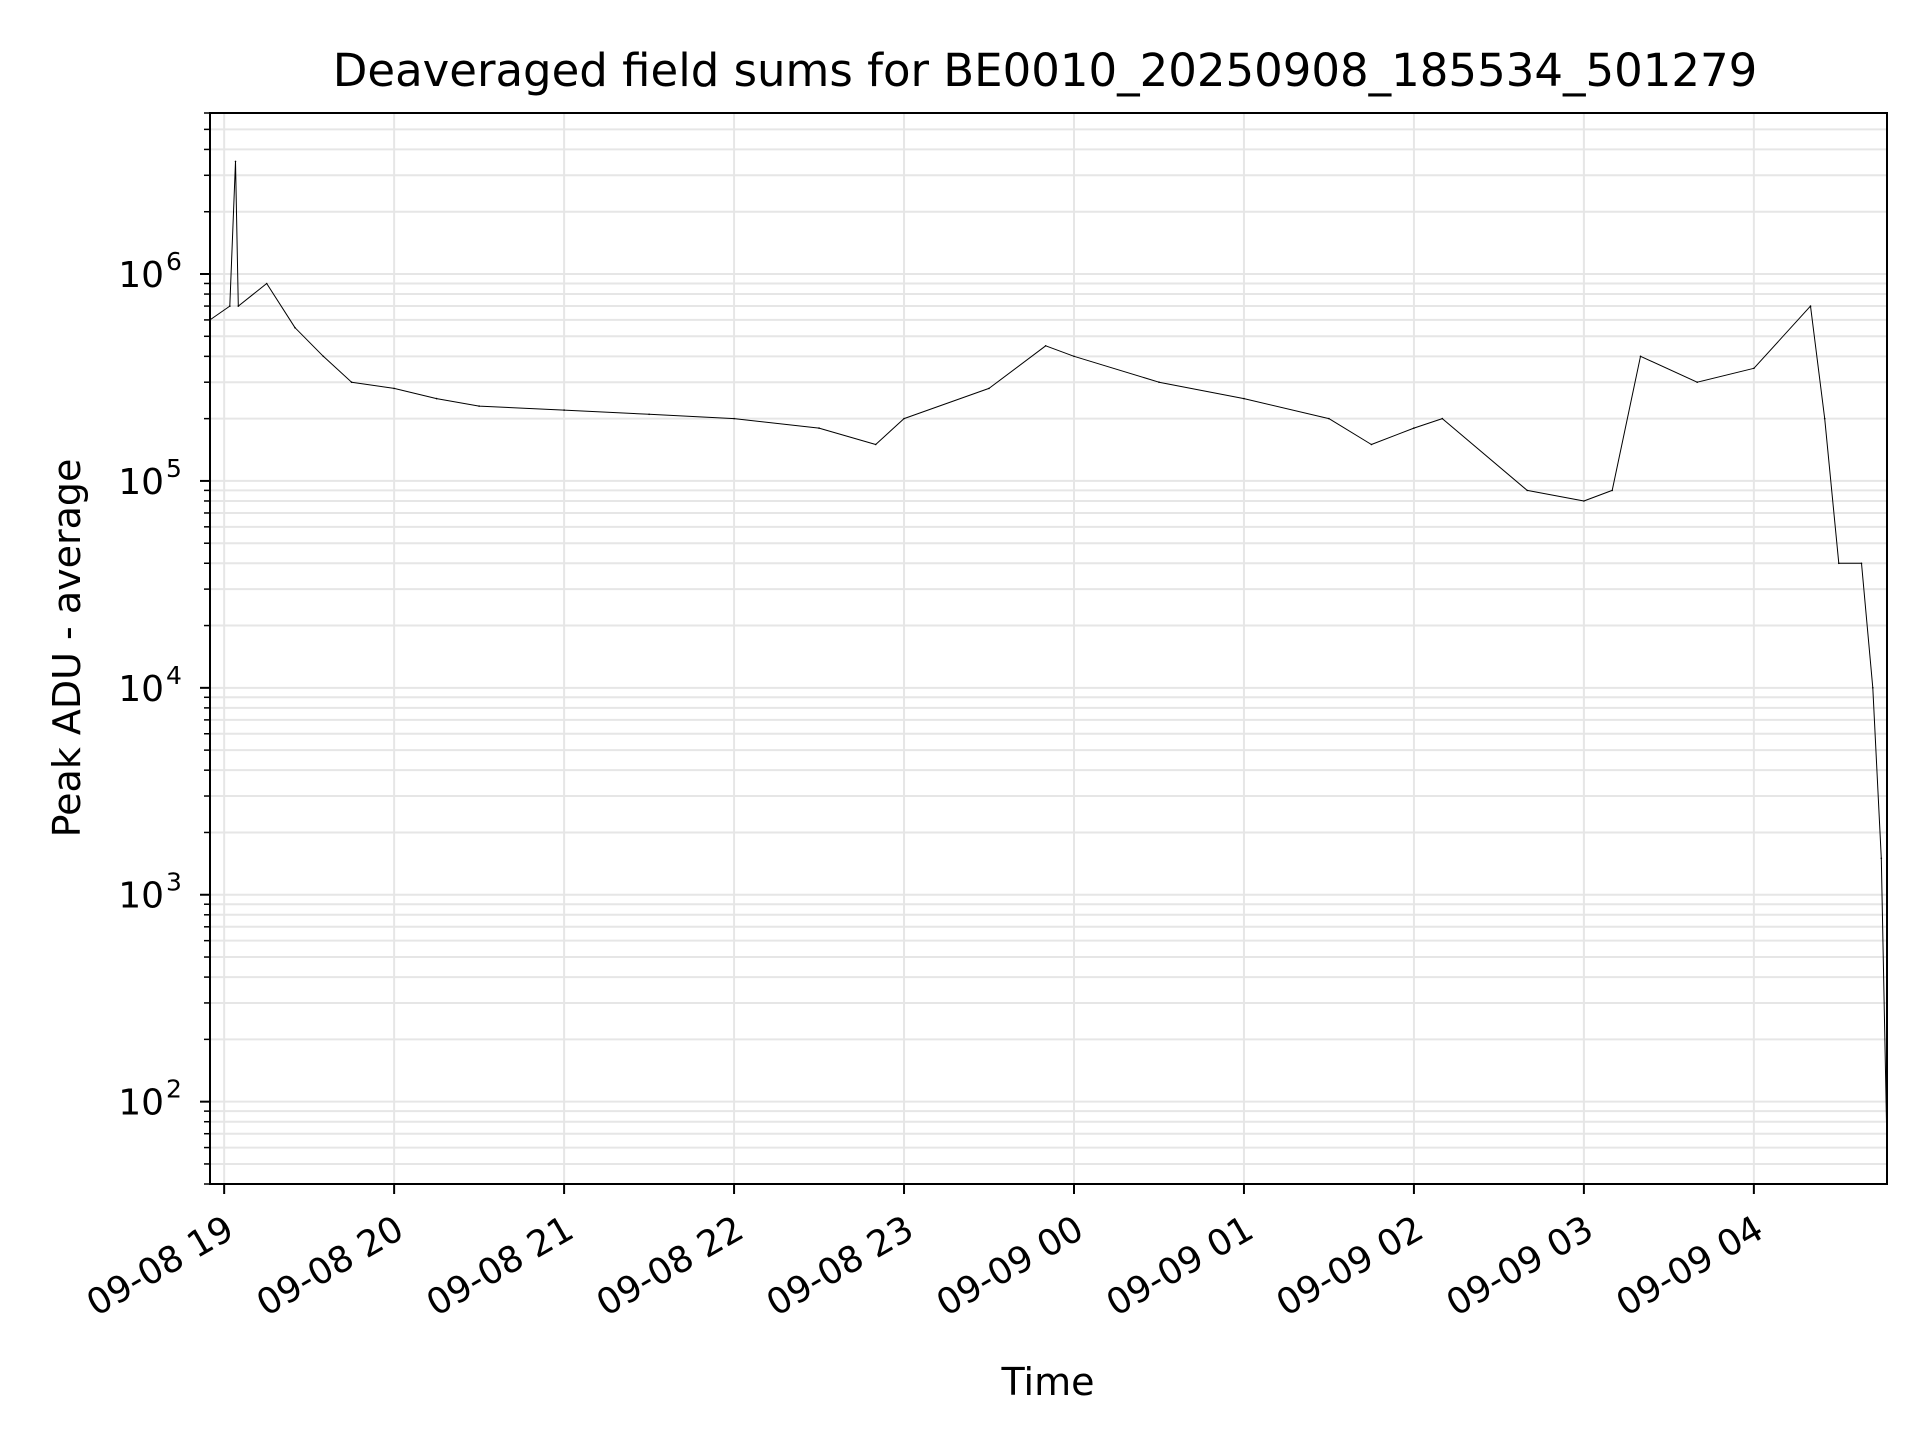 The image size is (1920, 1440). What do you see at coordinates (330, 1266) in the screenshot?
I see `x-tick-label: 09-08 20` at bounding box center [330, 1266].